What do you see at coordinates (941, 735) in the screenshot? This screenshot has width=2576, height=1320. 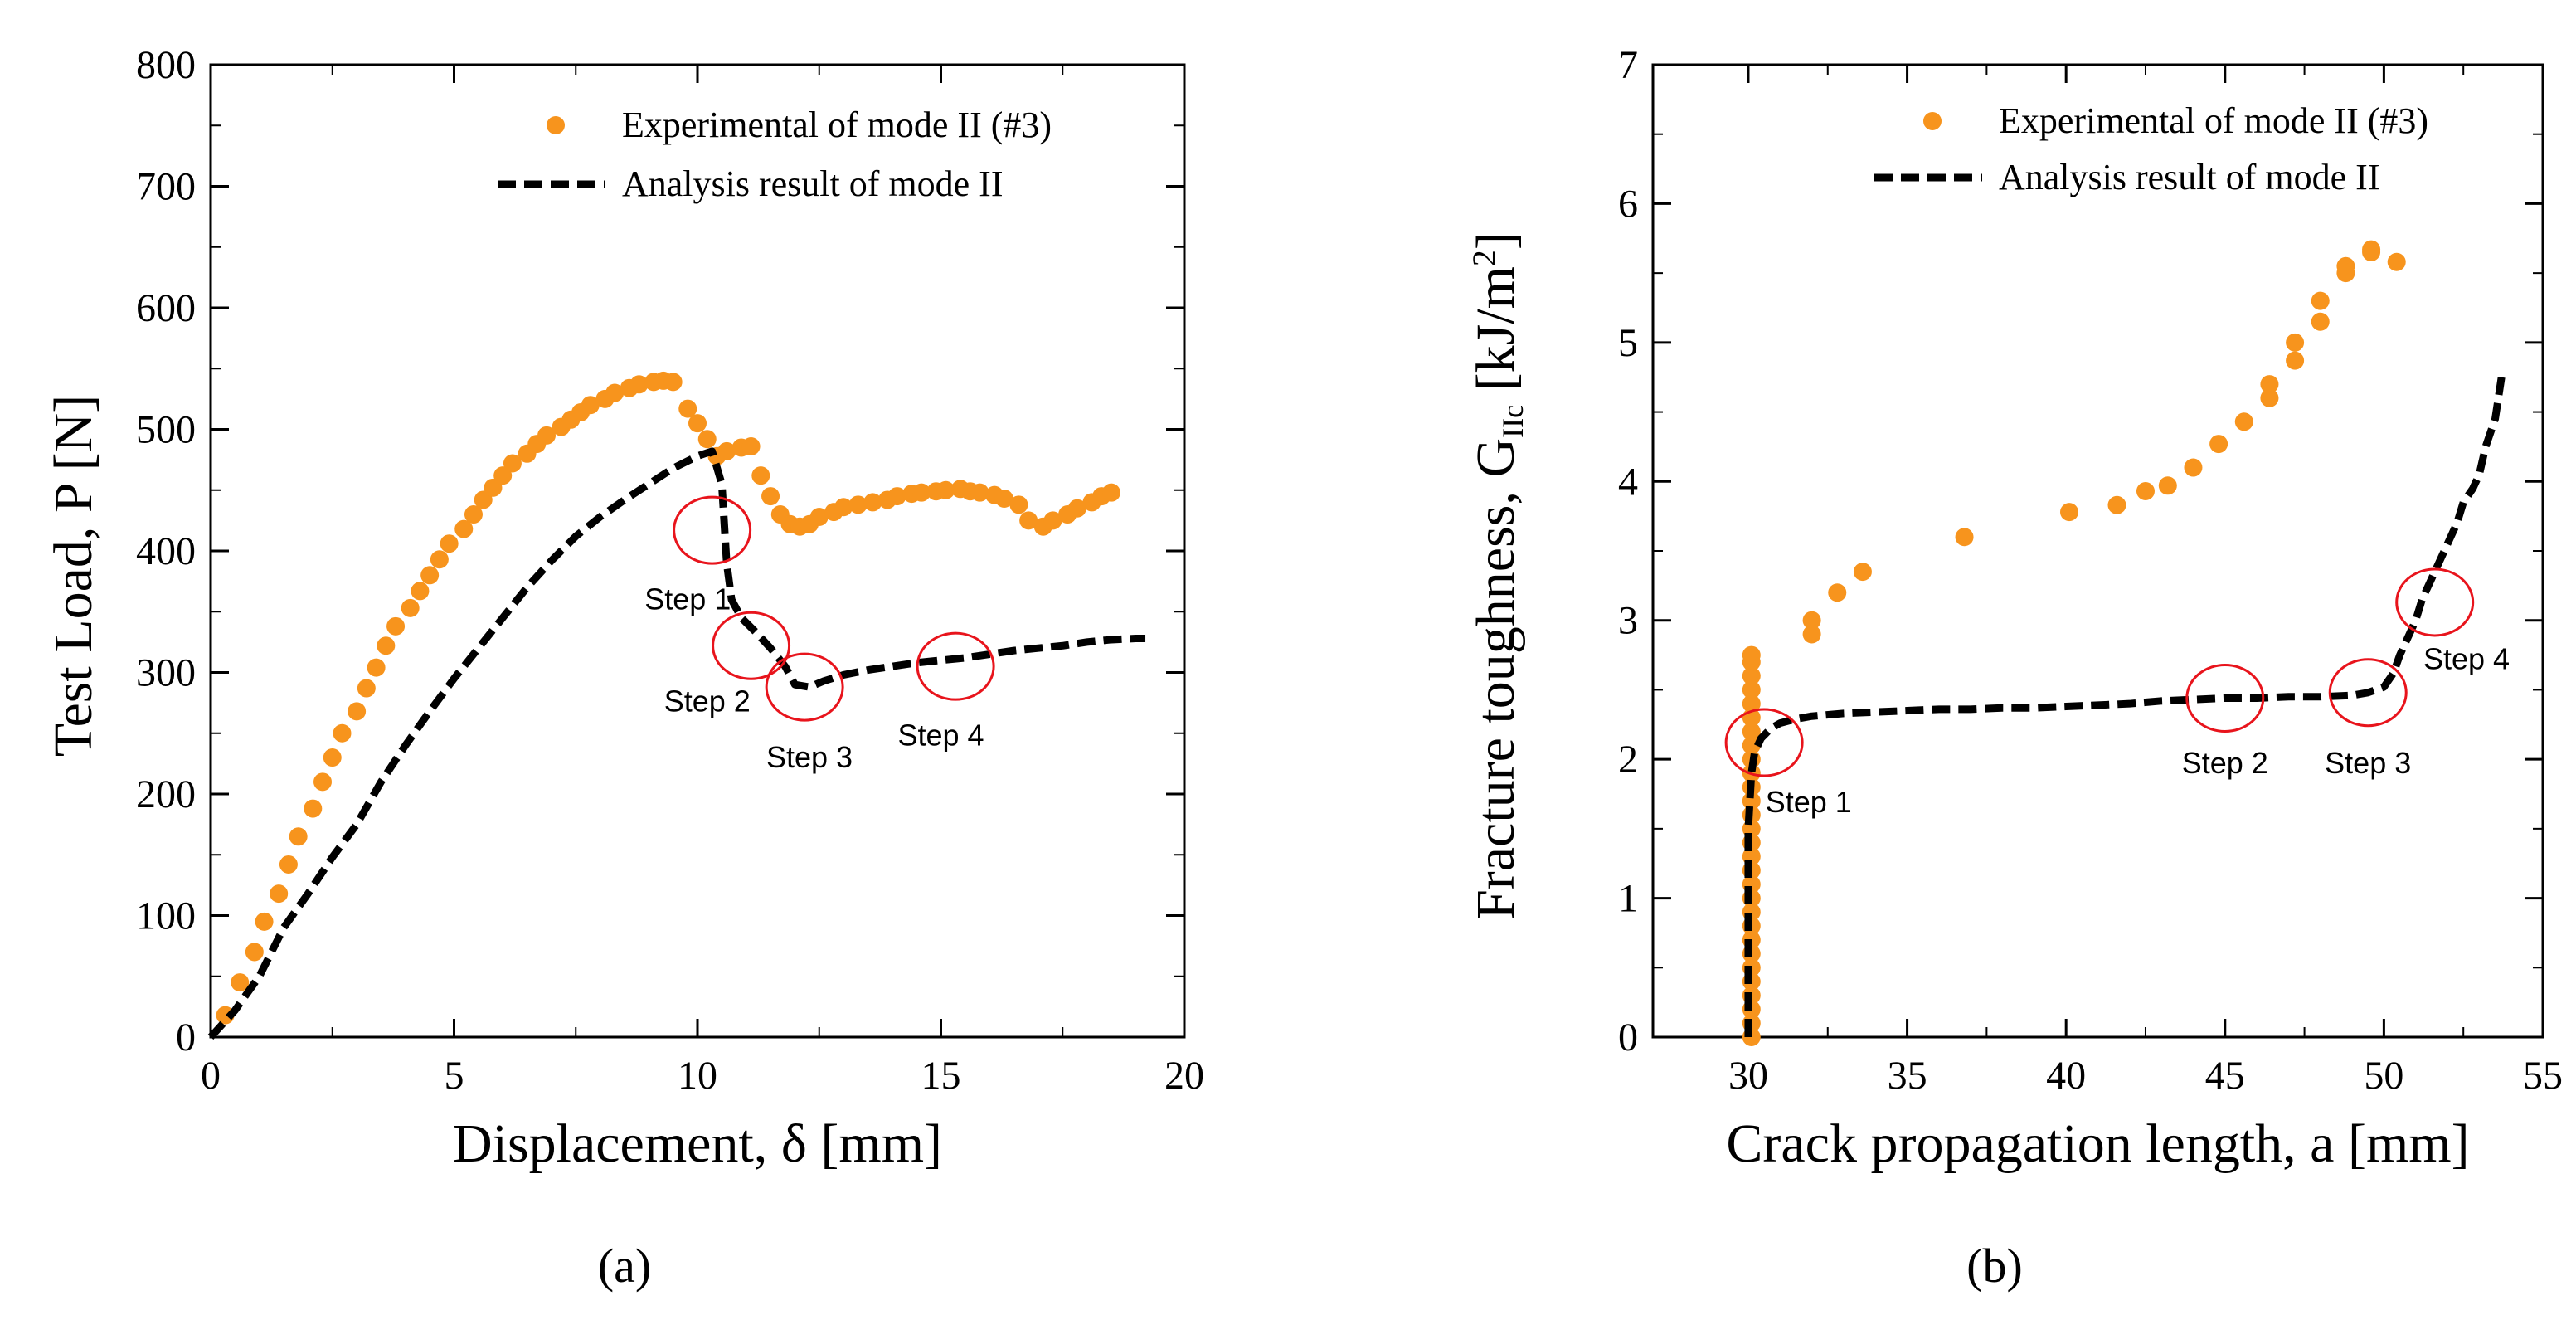 I see `step-label: Step 4` at bounding box center [941, 735].